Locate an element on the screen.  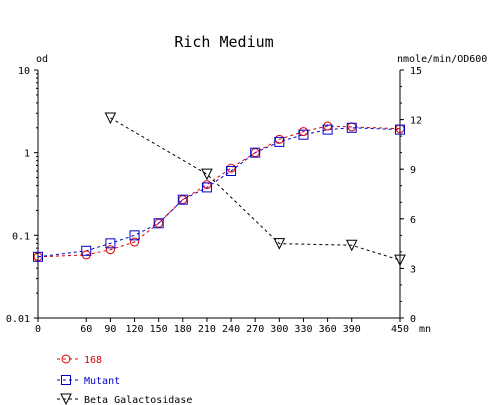
x-tick-label: 150 is located at coordinates (159, 329).